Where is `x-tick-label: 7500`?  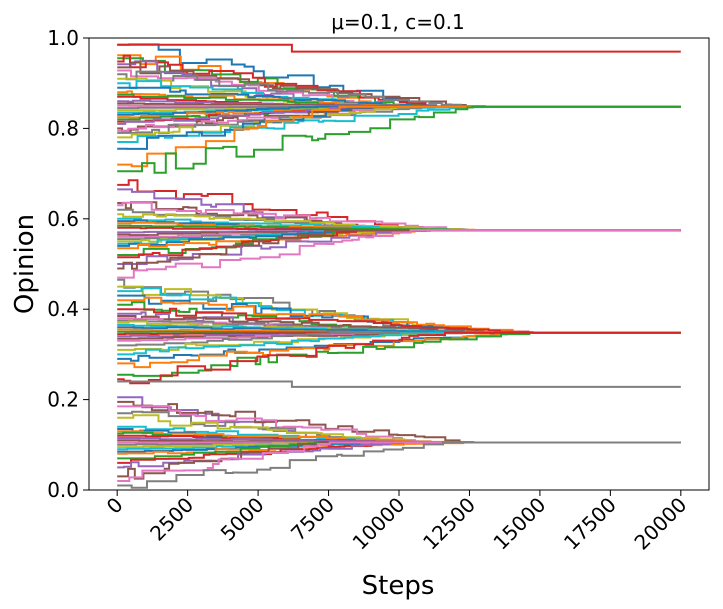
x-tick-label: 7500 is located at coordinates (312, 519).